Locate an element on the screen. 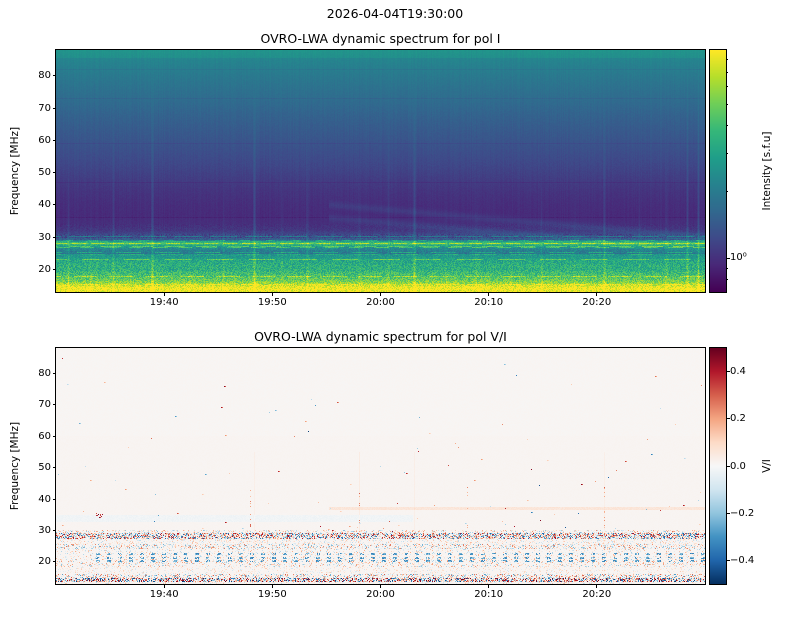 The image size is (790, 617). colorbar-tick-label: 0.4 is located at coordinates (738, 372).